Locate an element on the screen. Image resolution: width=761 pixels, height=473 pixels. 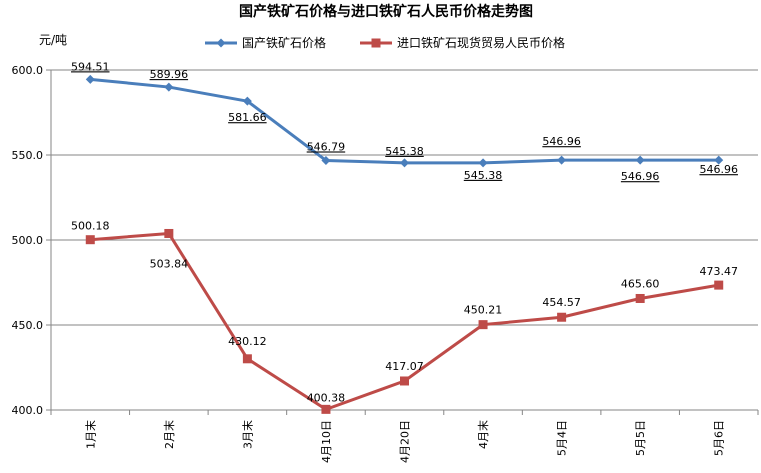
x-tick-label: 1月末 is located at coordinates (90, 434).